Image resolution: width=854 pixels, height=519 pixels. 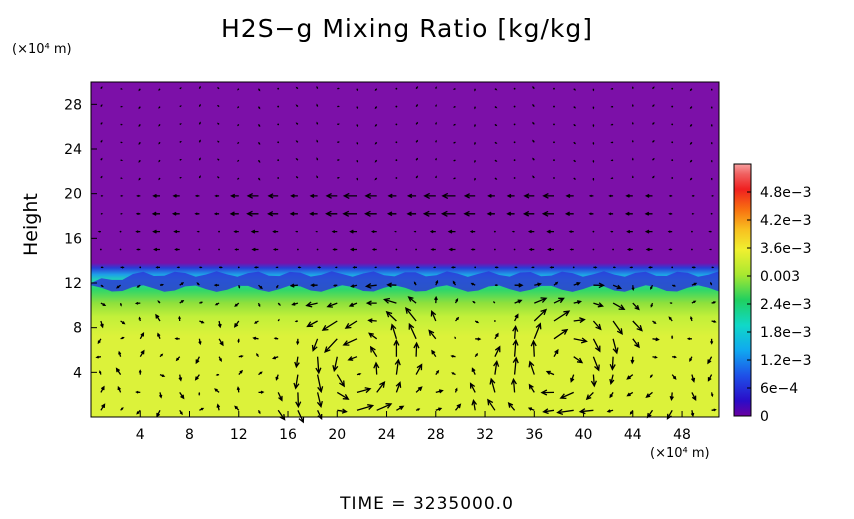 What do you see at coordinates (680, 453) in the screenshot?
I see `x-axis-unit: (×10⁴ m)` at bounding box center [680, 453].